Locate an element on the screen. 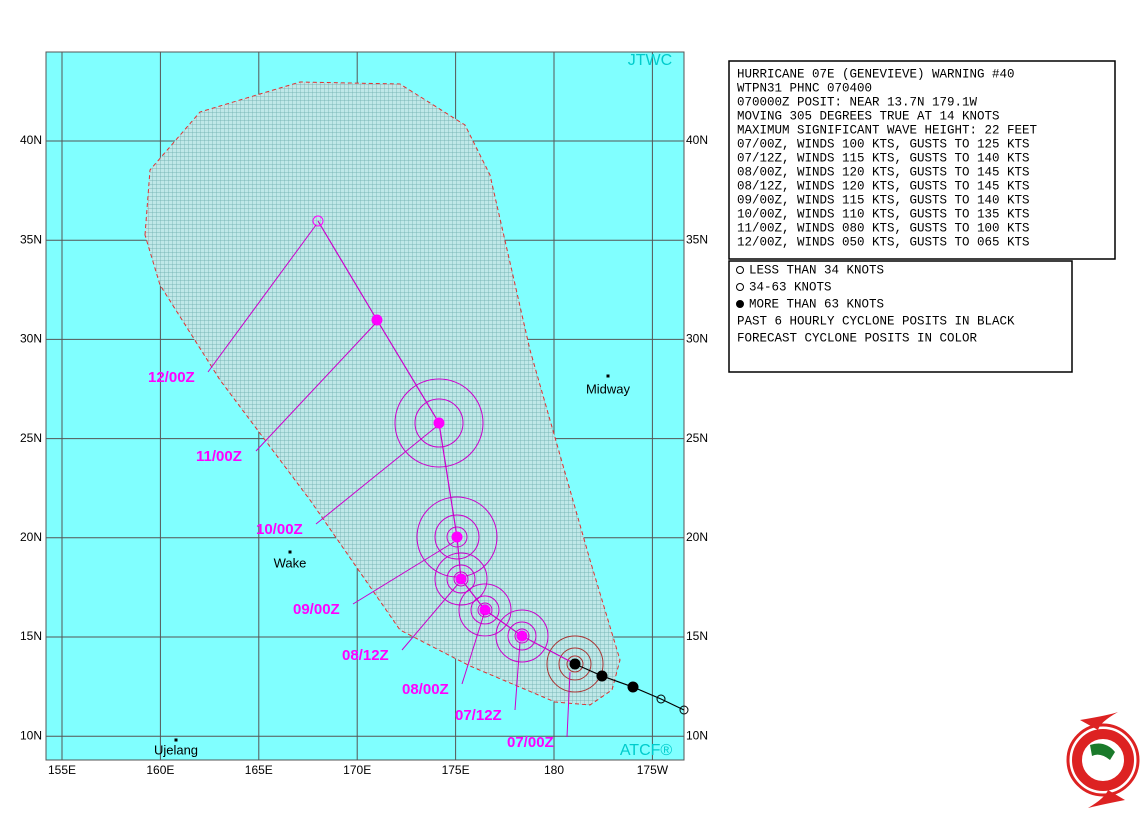 This screenshot has height=813, width=1143. lon-label: 175E is located at coordinates (456, 770).